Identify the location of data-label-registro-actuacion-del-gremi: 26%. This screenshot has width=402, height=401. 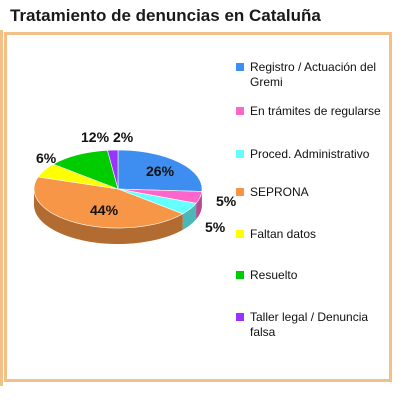
(160, 171).